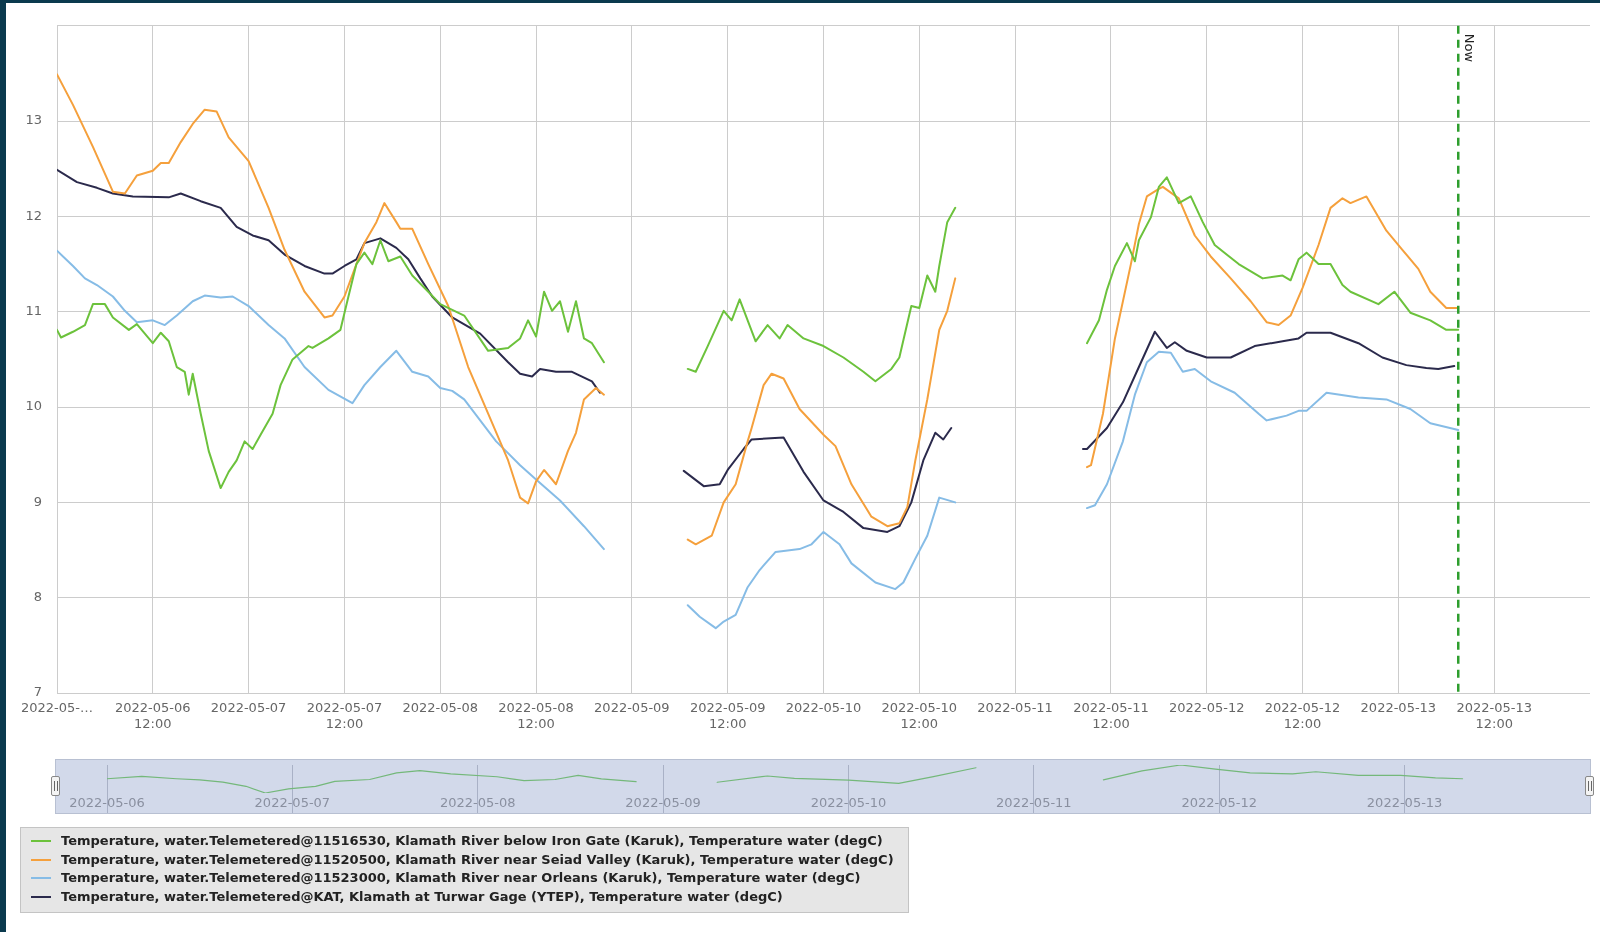 The height and width of the screenshot is (932, 1600). What do you see at coordinates (153, 715) in the screenshot?
I see `x-tick-label: 2022-05-06 12:00` at bounding box center [153, 715].